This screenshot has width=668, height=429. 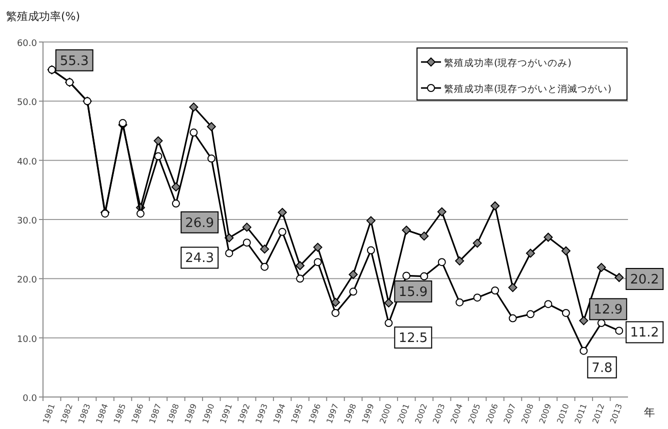 I want to click on y-tick-label: 30.0, so click(x=27, y=221).